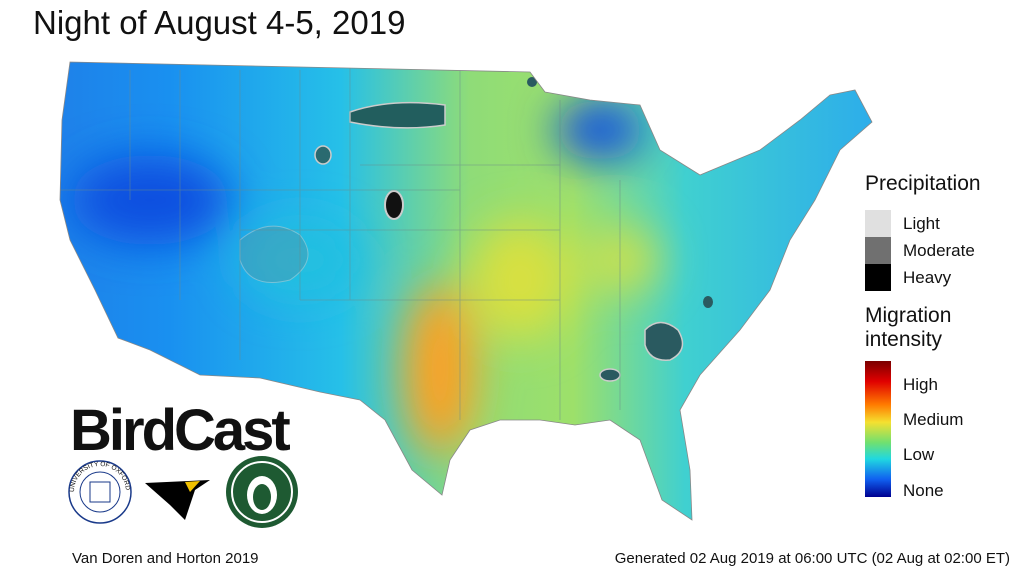 Image resolution: width=1024 pixels, height=576 pixels. I want to click on seal-text: UNIVERSITY OF OXFORD, so click(100, 476).